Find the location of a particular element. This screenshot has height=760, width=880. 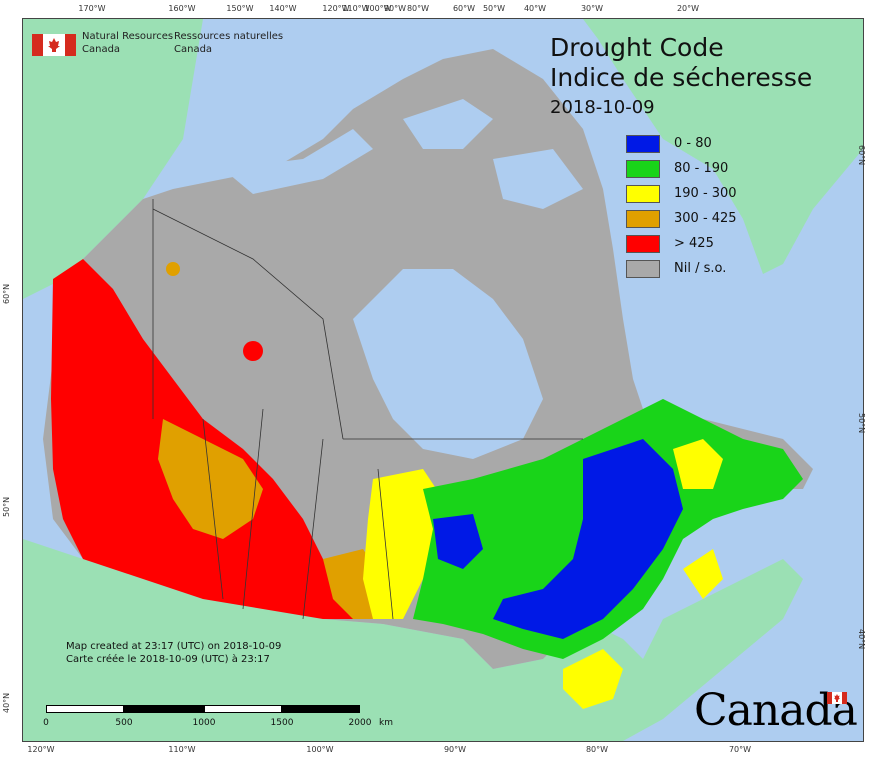

scale-label: 1500 is located at coordinates (282, 723).